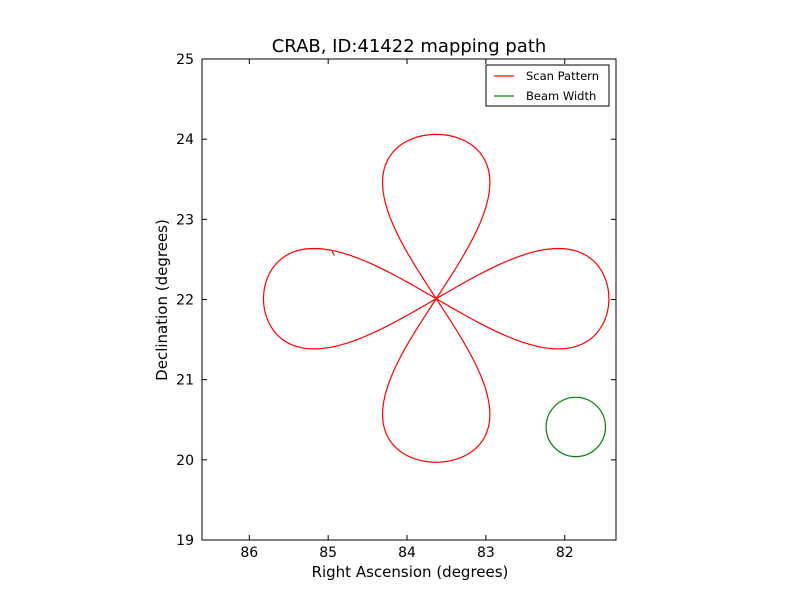 The height and width of the screenshot is (600, 800). Describe the element at coordinates (185, 461) in the screenshot. I see `y-tick-label: 20` at that location.